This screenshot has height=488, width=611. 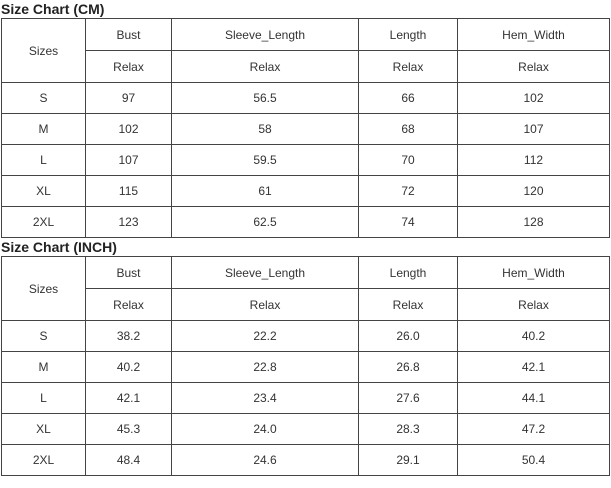 I want to click on table-cell: 59.5, so click(x=265, y=160).